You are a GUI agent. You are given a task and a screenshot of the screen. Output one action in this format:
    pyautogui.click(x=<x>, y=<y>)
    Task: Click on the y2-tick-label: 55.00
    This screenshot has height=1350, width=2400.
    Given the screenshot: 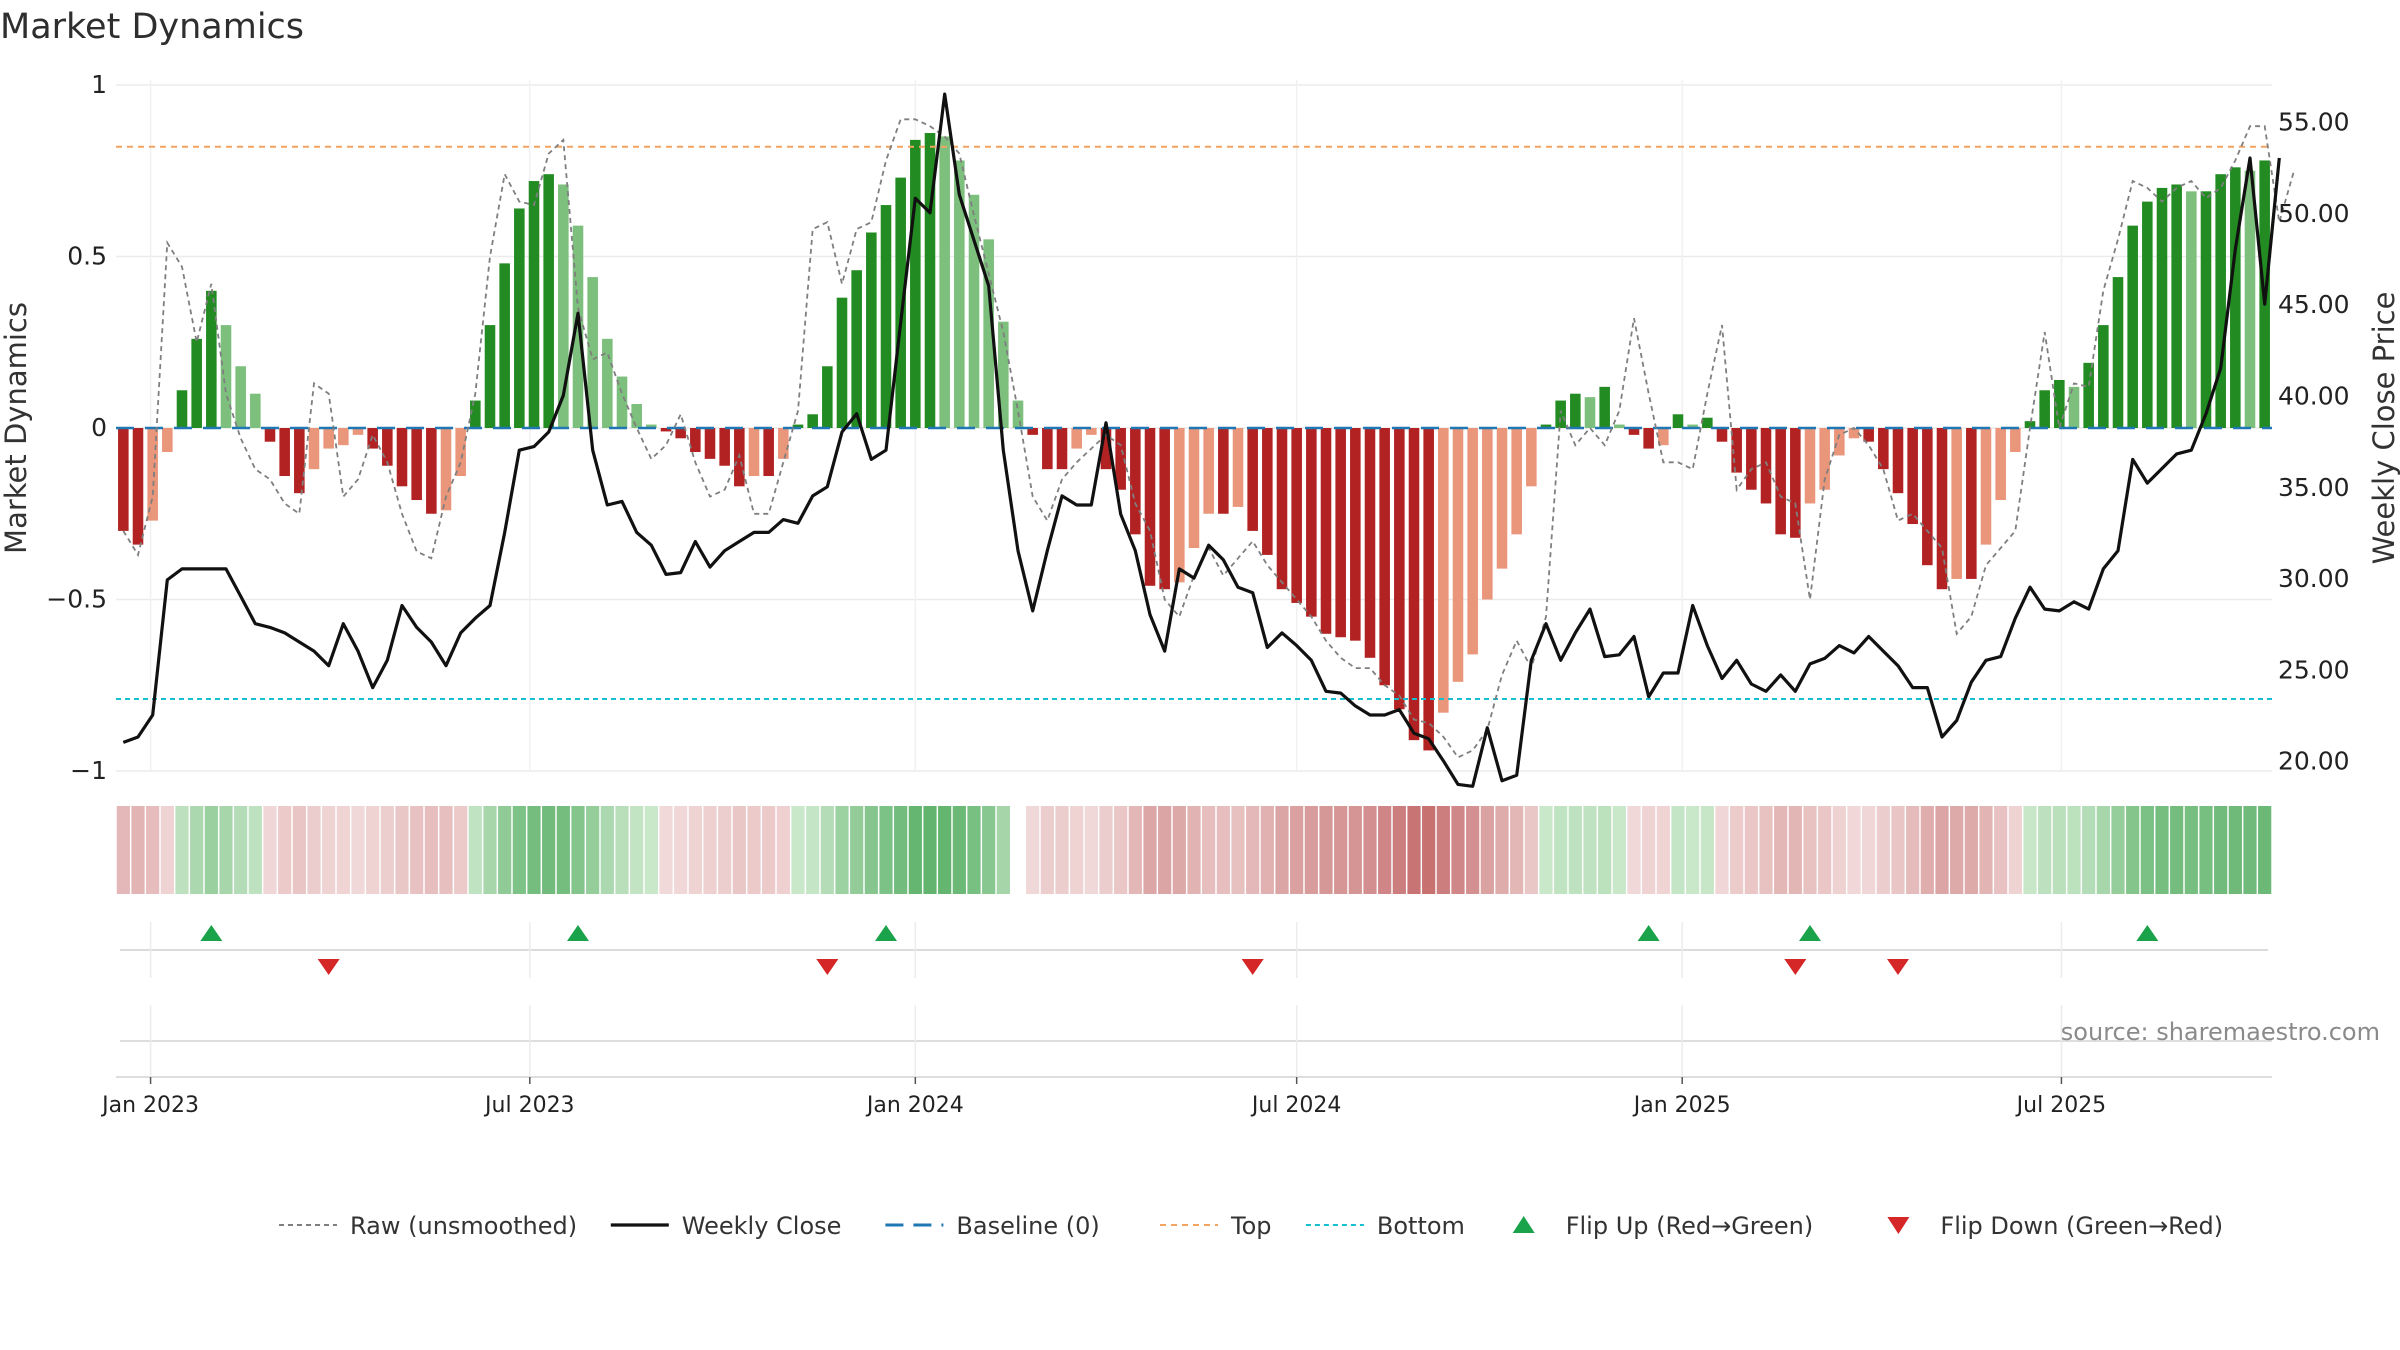 What is the action you would take?
    pyautogui.click(x=2314, y=122)
    